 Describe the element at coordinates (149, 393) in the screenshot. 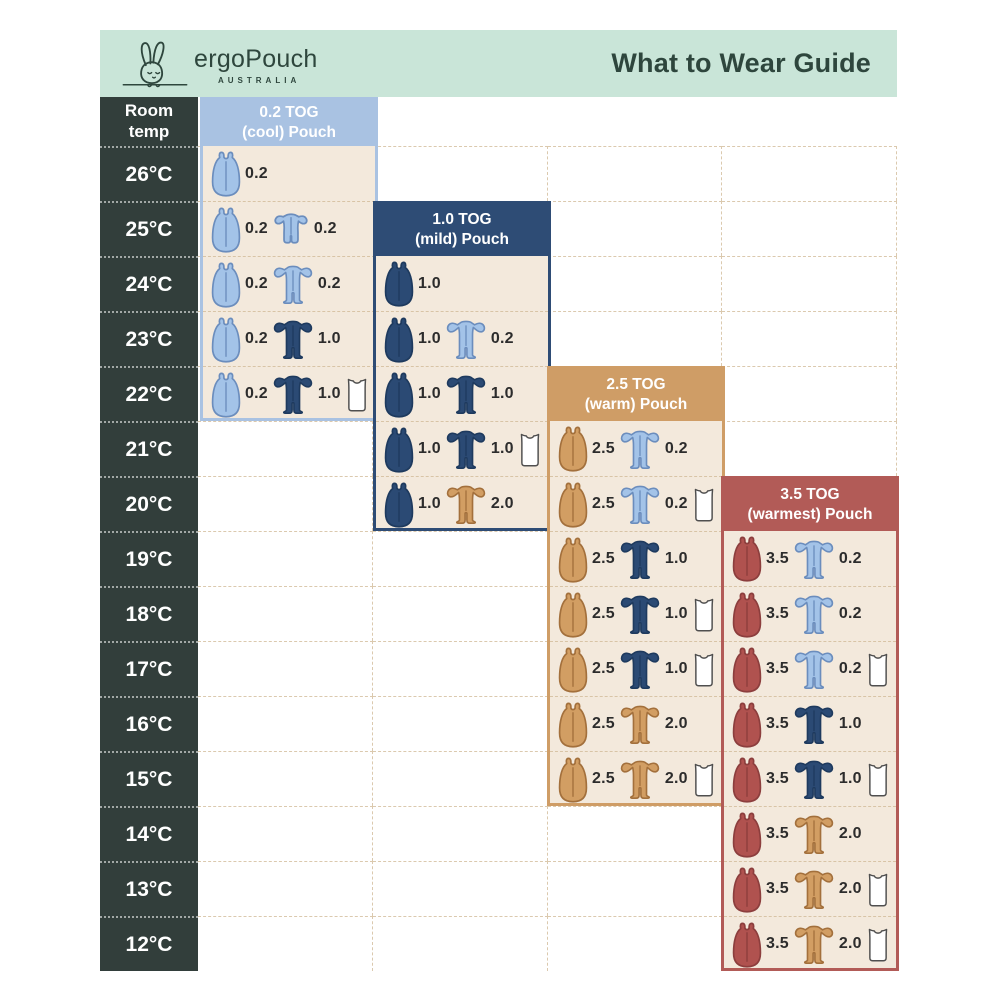

I see `temp-cell: 22°C` at that location.